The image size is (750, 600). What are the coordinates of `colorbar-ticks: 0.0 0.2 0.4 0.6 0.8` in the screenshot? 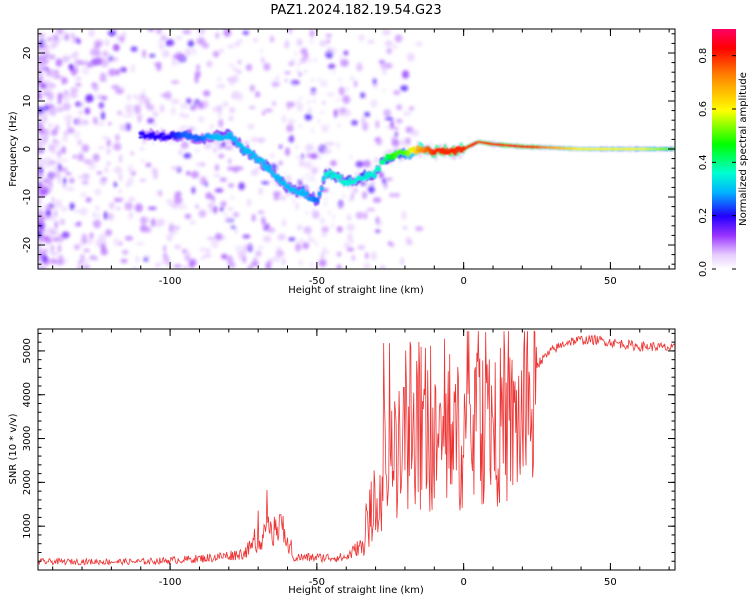 It's located at (717, 162).